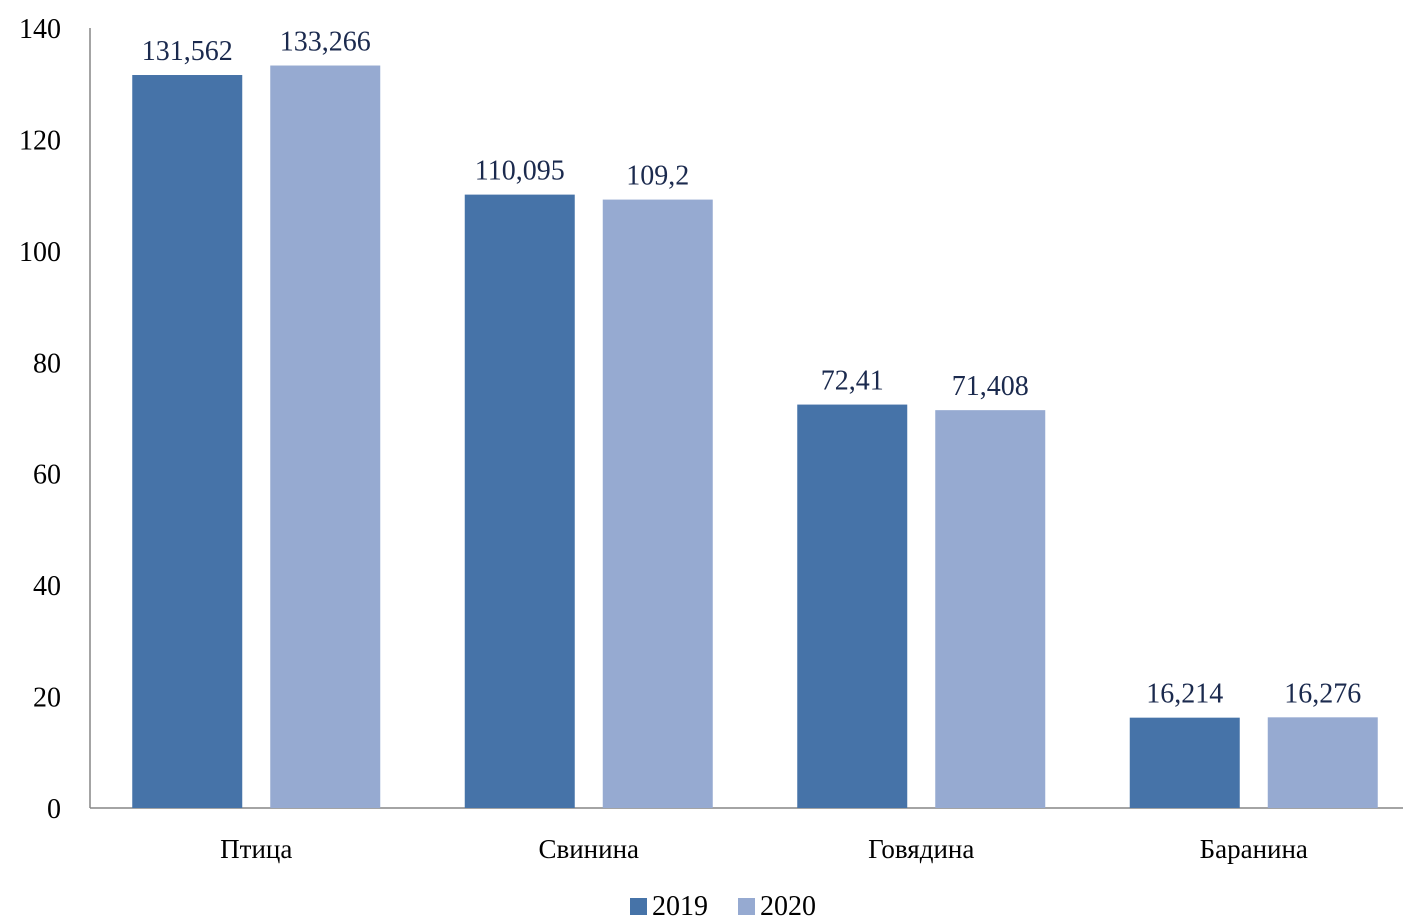  Describe the element at coordinates (40, 29) in the screenshot. I see `y-tick-label-140: 140` at that location.